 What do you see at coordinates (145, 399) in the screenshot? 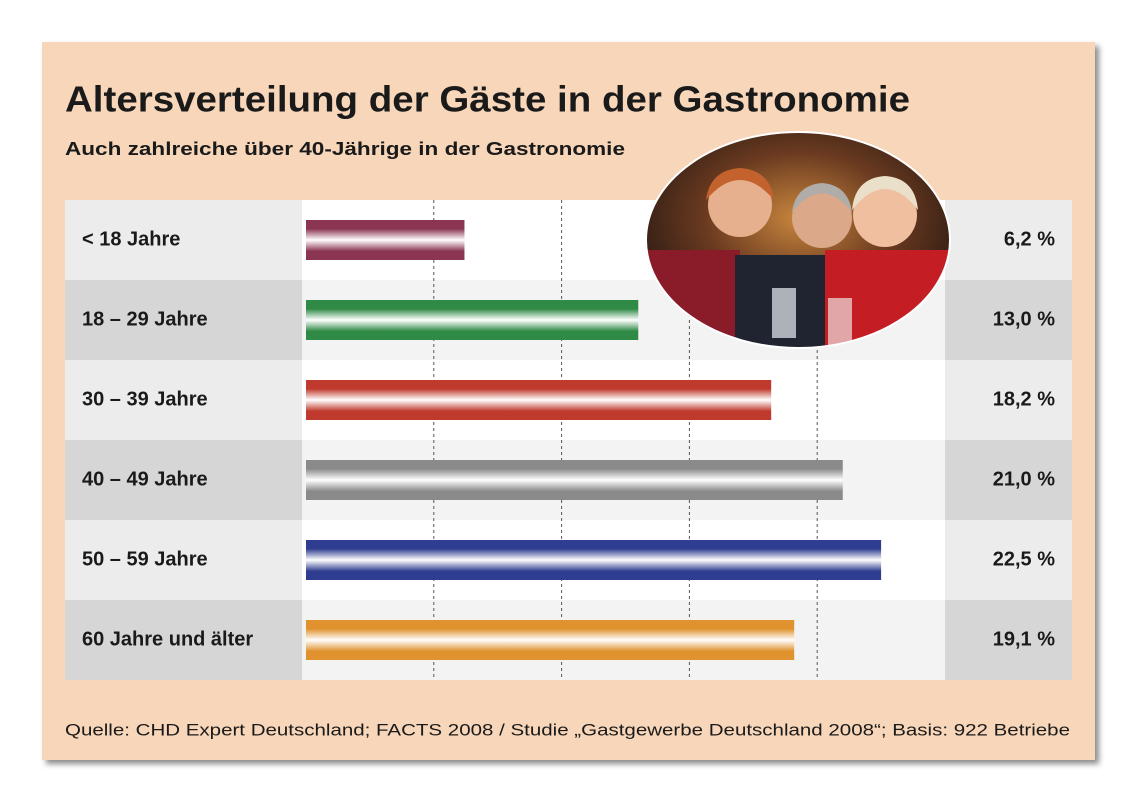
I see `category-label: 30 – 39 Jahre` at bounding box center [145, 399].